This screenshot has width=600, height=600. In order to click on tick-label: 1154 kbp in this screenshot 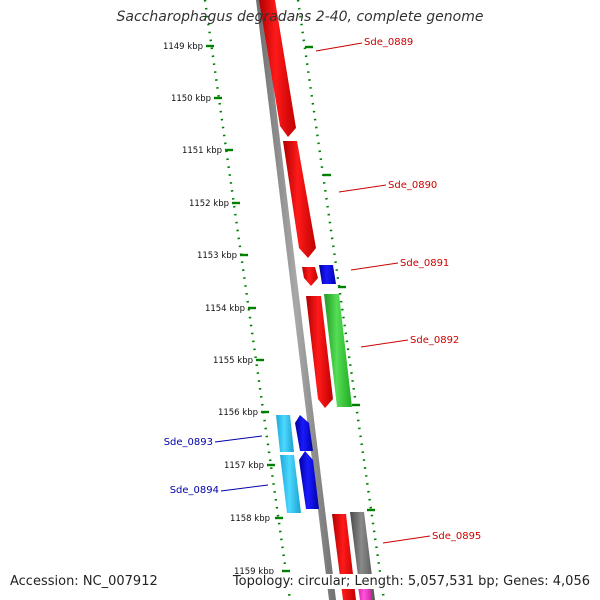, I will do `click(225, 309)`.